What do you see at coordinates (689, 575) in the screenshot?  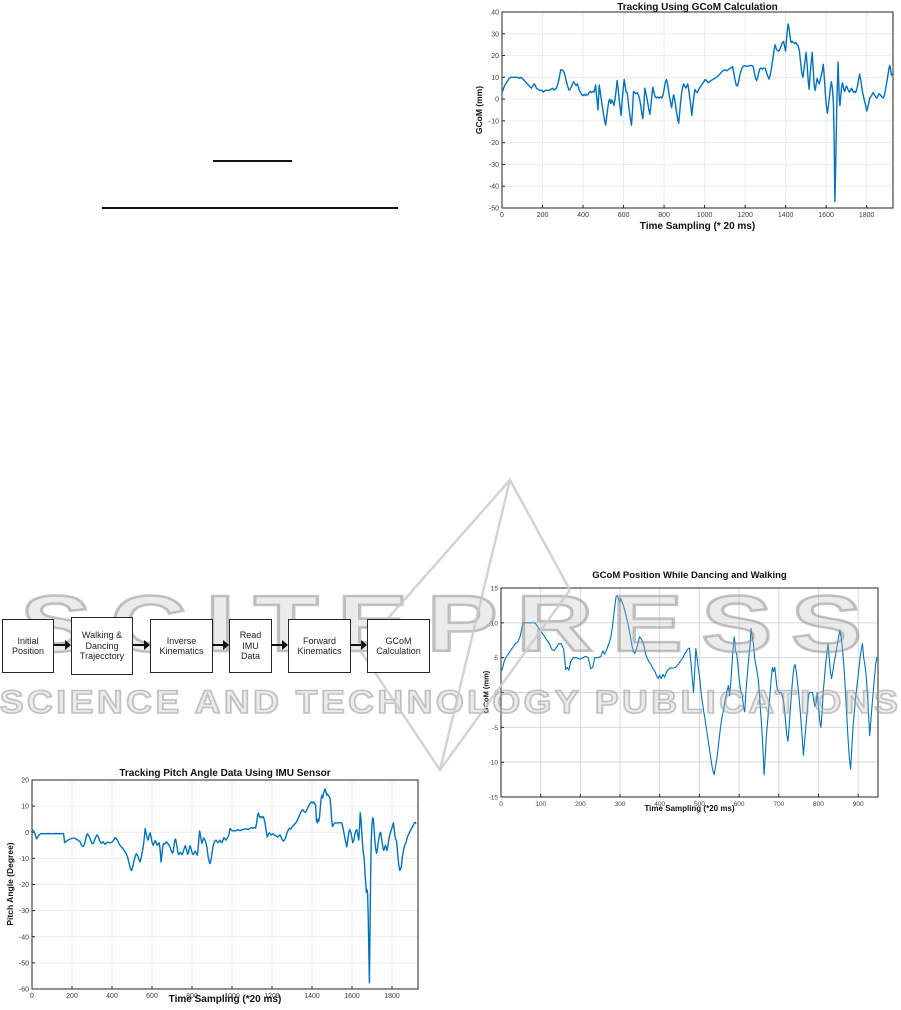 I see `chart-title: GCoM Position While Dancing and Walking` at bounding box center [689, 575].